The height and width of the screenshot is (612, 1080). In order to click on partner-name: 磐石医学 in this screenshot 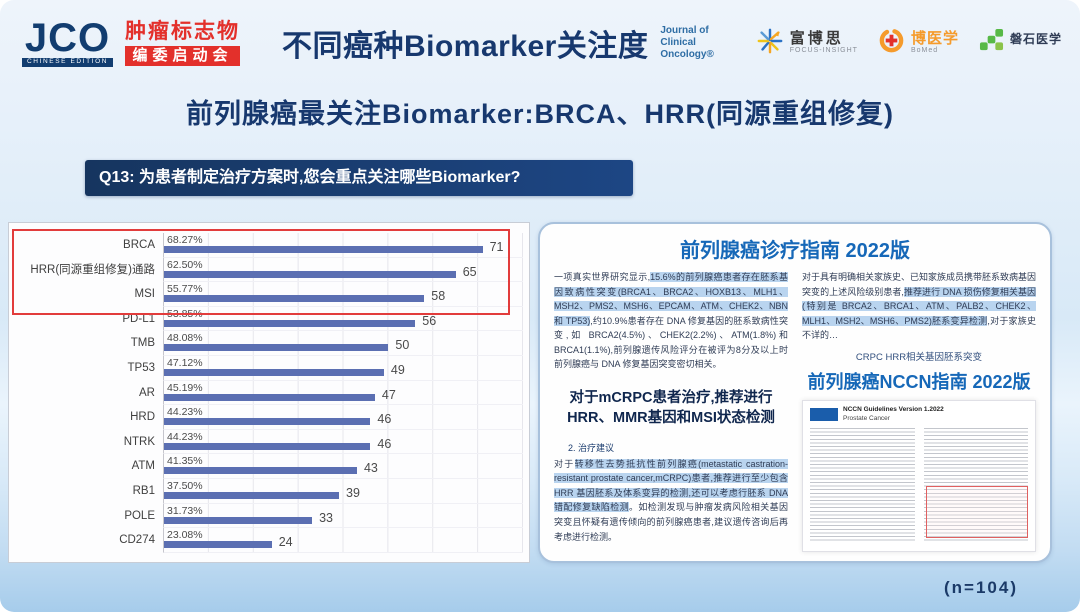, I will do `click(1035, 39)`.